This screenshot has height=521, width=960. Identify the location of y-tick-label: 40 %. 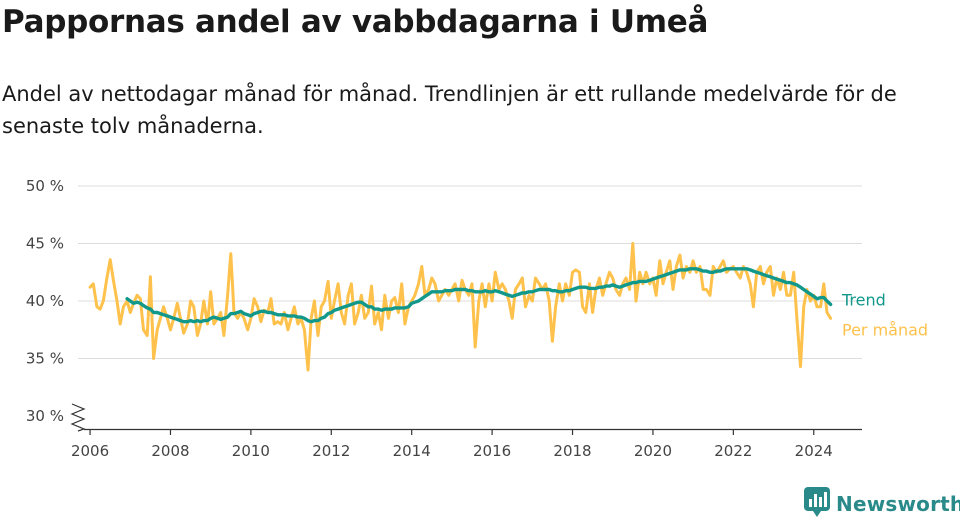
(45, 301).